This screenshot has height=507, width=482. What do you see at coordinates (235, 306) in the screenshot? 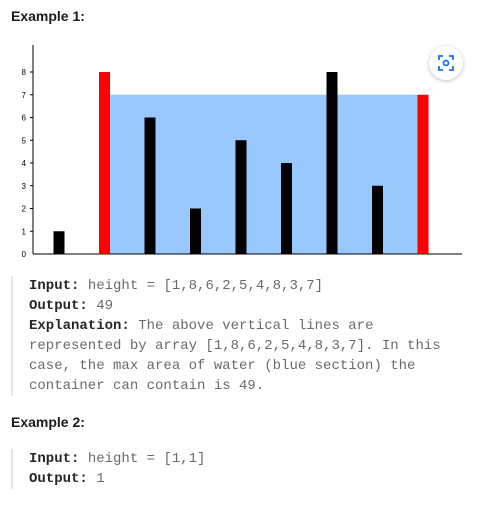
I see `example-1-output-row: Output: 49` at bounding box center [235, 306].